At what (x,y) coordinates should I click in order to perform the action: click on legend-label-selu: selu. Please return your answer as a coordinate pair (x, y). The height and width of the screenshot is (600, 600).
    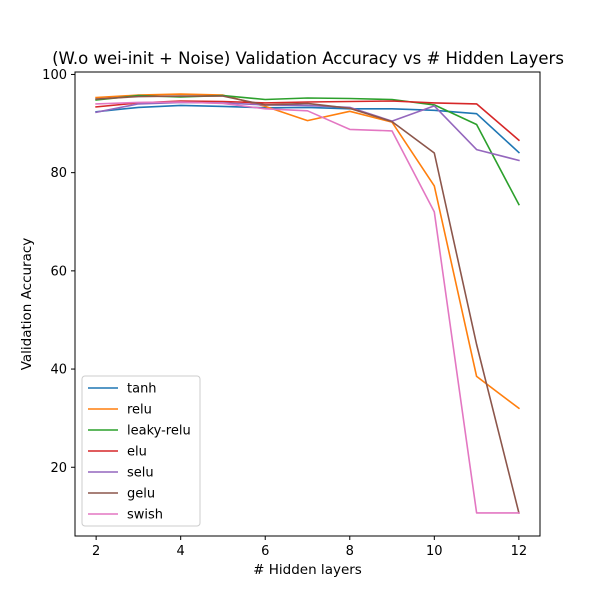
    Looking at the image, I should click on (140, 473).